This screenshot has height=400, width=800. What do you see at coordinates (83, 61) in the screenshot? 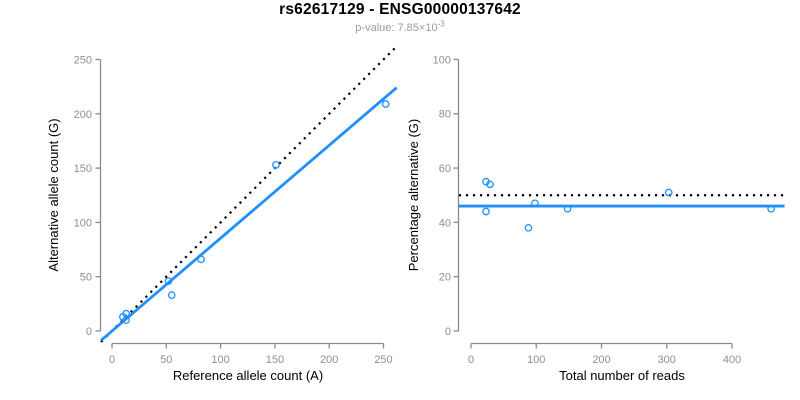
I see `y-tick-label: 250` at bounding box center [83, 61].